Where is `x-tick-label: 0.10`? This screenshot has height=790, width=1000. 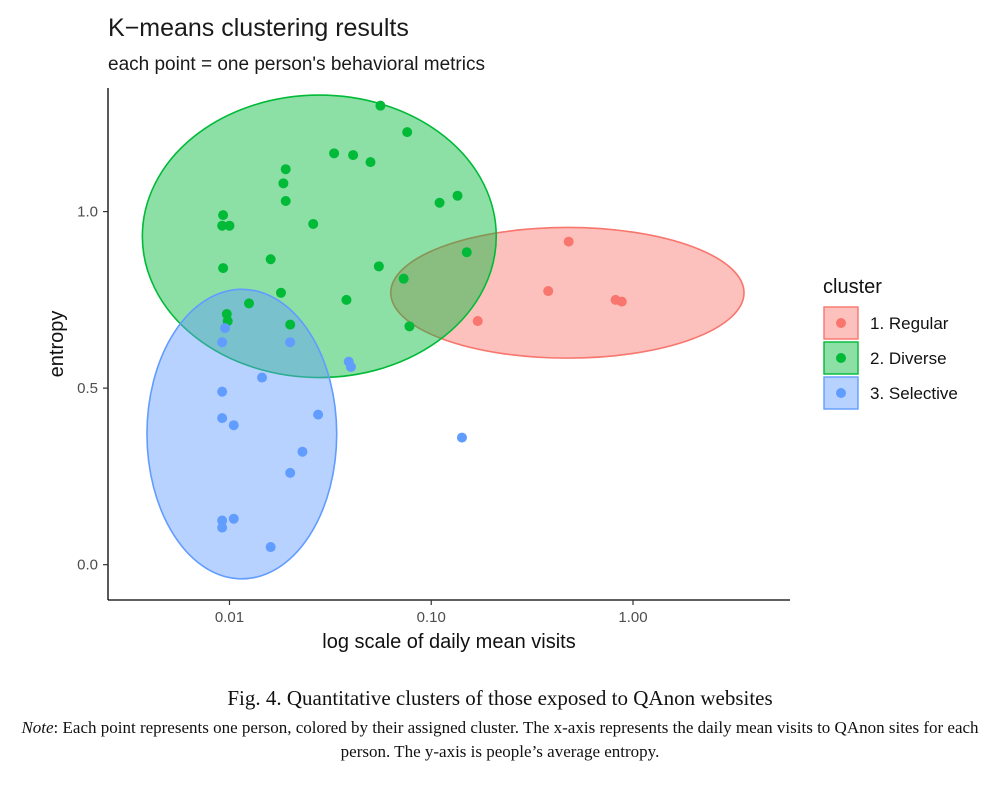
x-tick-label: 0.10 is located at coordinates (431, 617).